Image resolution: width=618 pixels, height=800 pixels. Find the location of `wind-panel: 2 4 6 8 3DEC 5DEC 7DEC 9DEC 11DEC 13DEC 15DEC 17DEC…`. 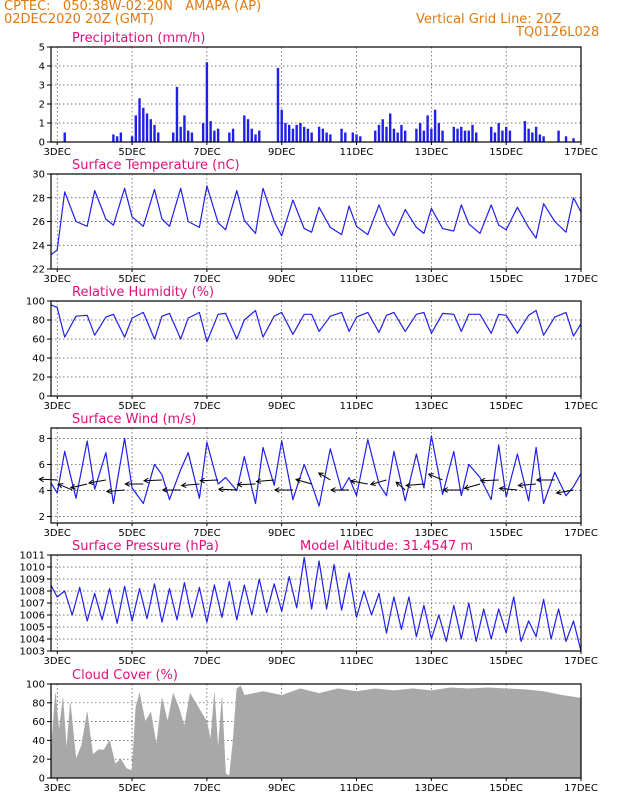

wind-panel: 2 4 6 8 3DEC 5DEC 7DEC 9DEC 11DEC 13DEC 15DEC 17DEC… is located at coordinates (318, 475).